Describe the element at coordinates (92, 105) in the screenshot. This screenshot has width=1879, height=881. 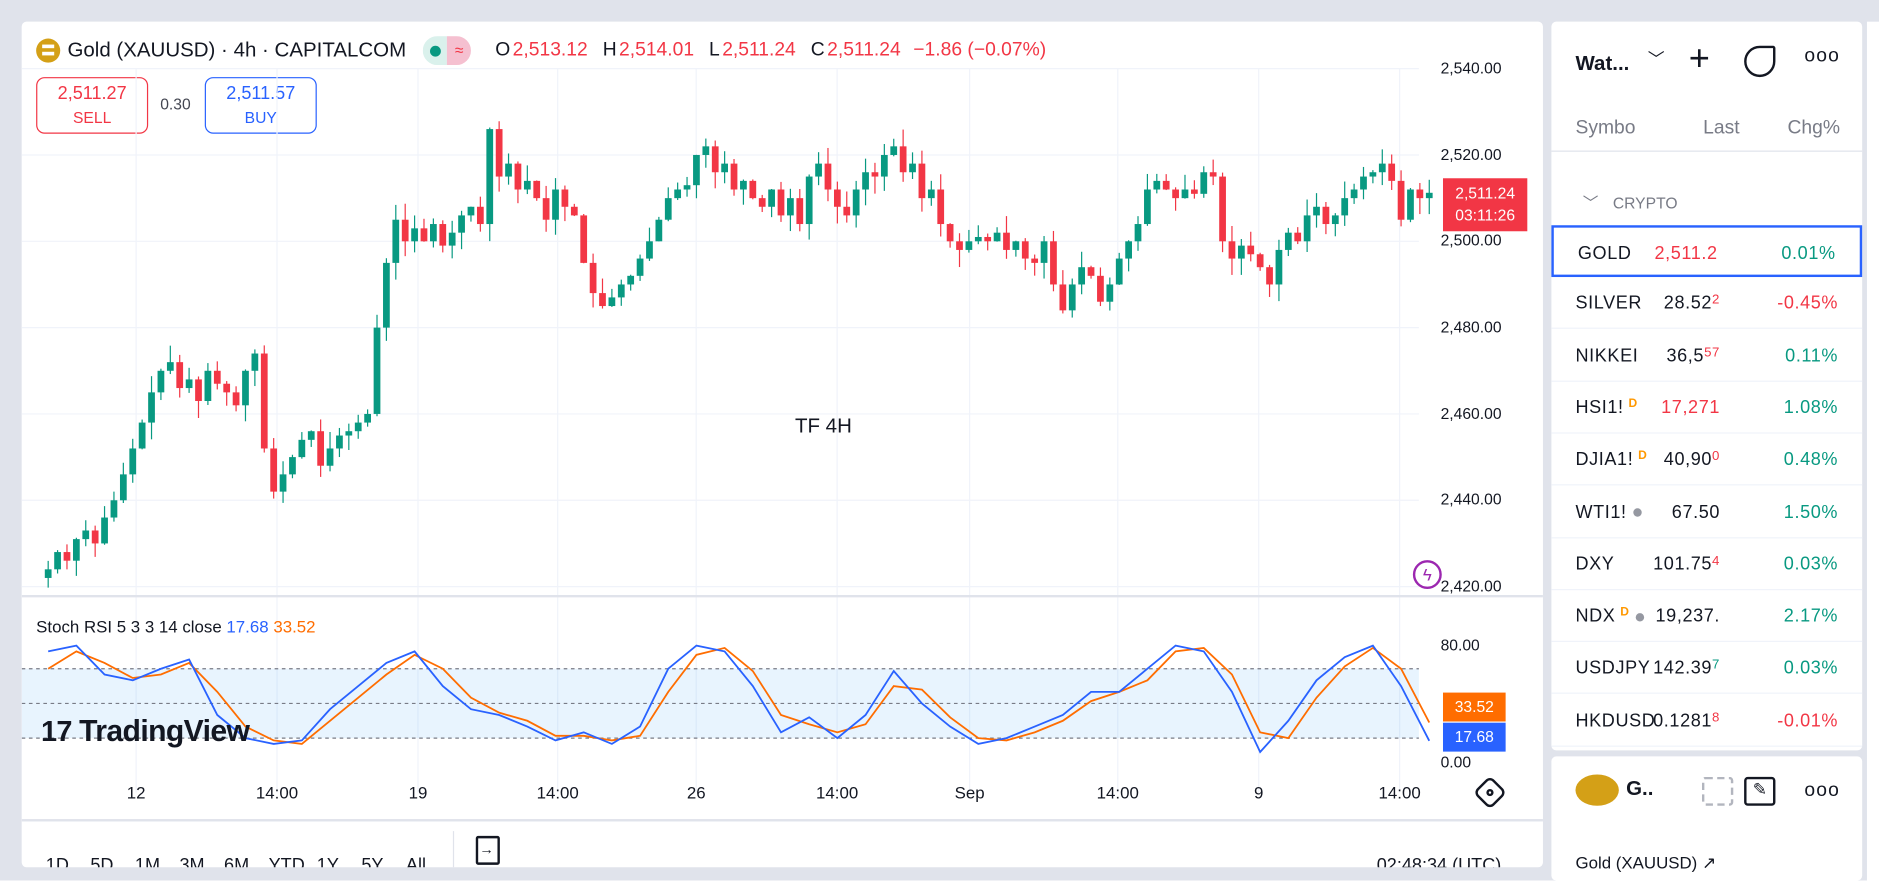
I see `sell-button: 2,511.27 SELL` at that location.